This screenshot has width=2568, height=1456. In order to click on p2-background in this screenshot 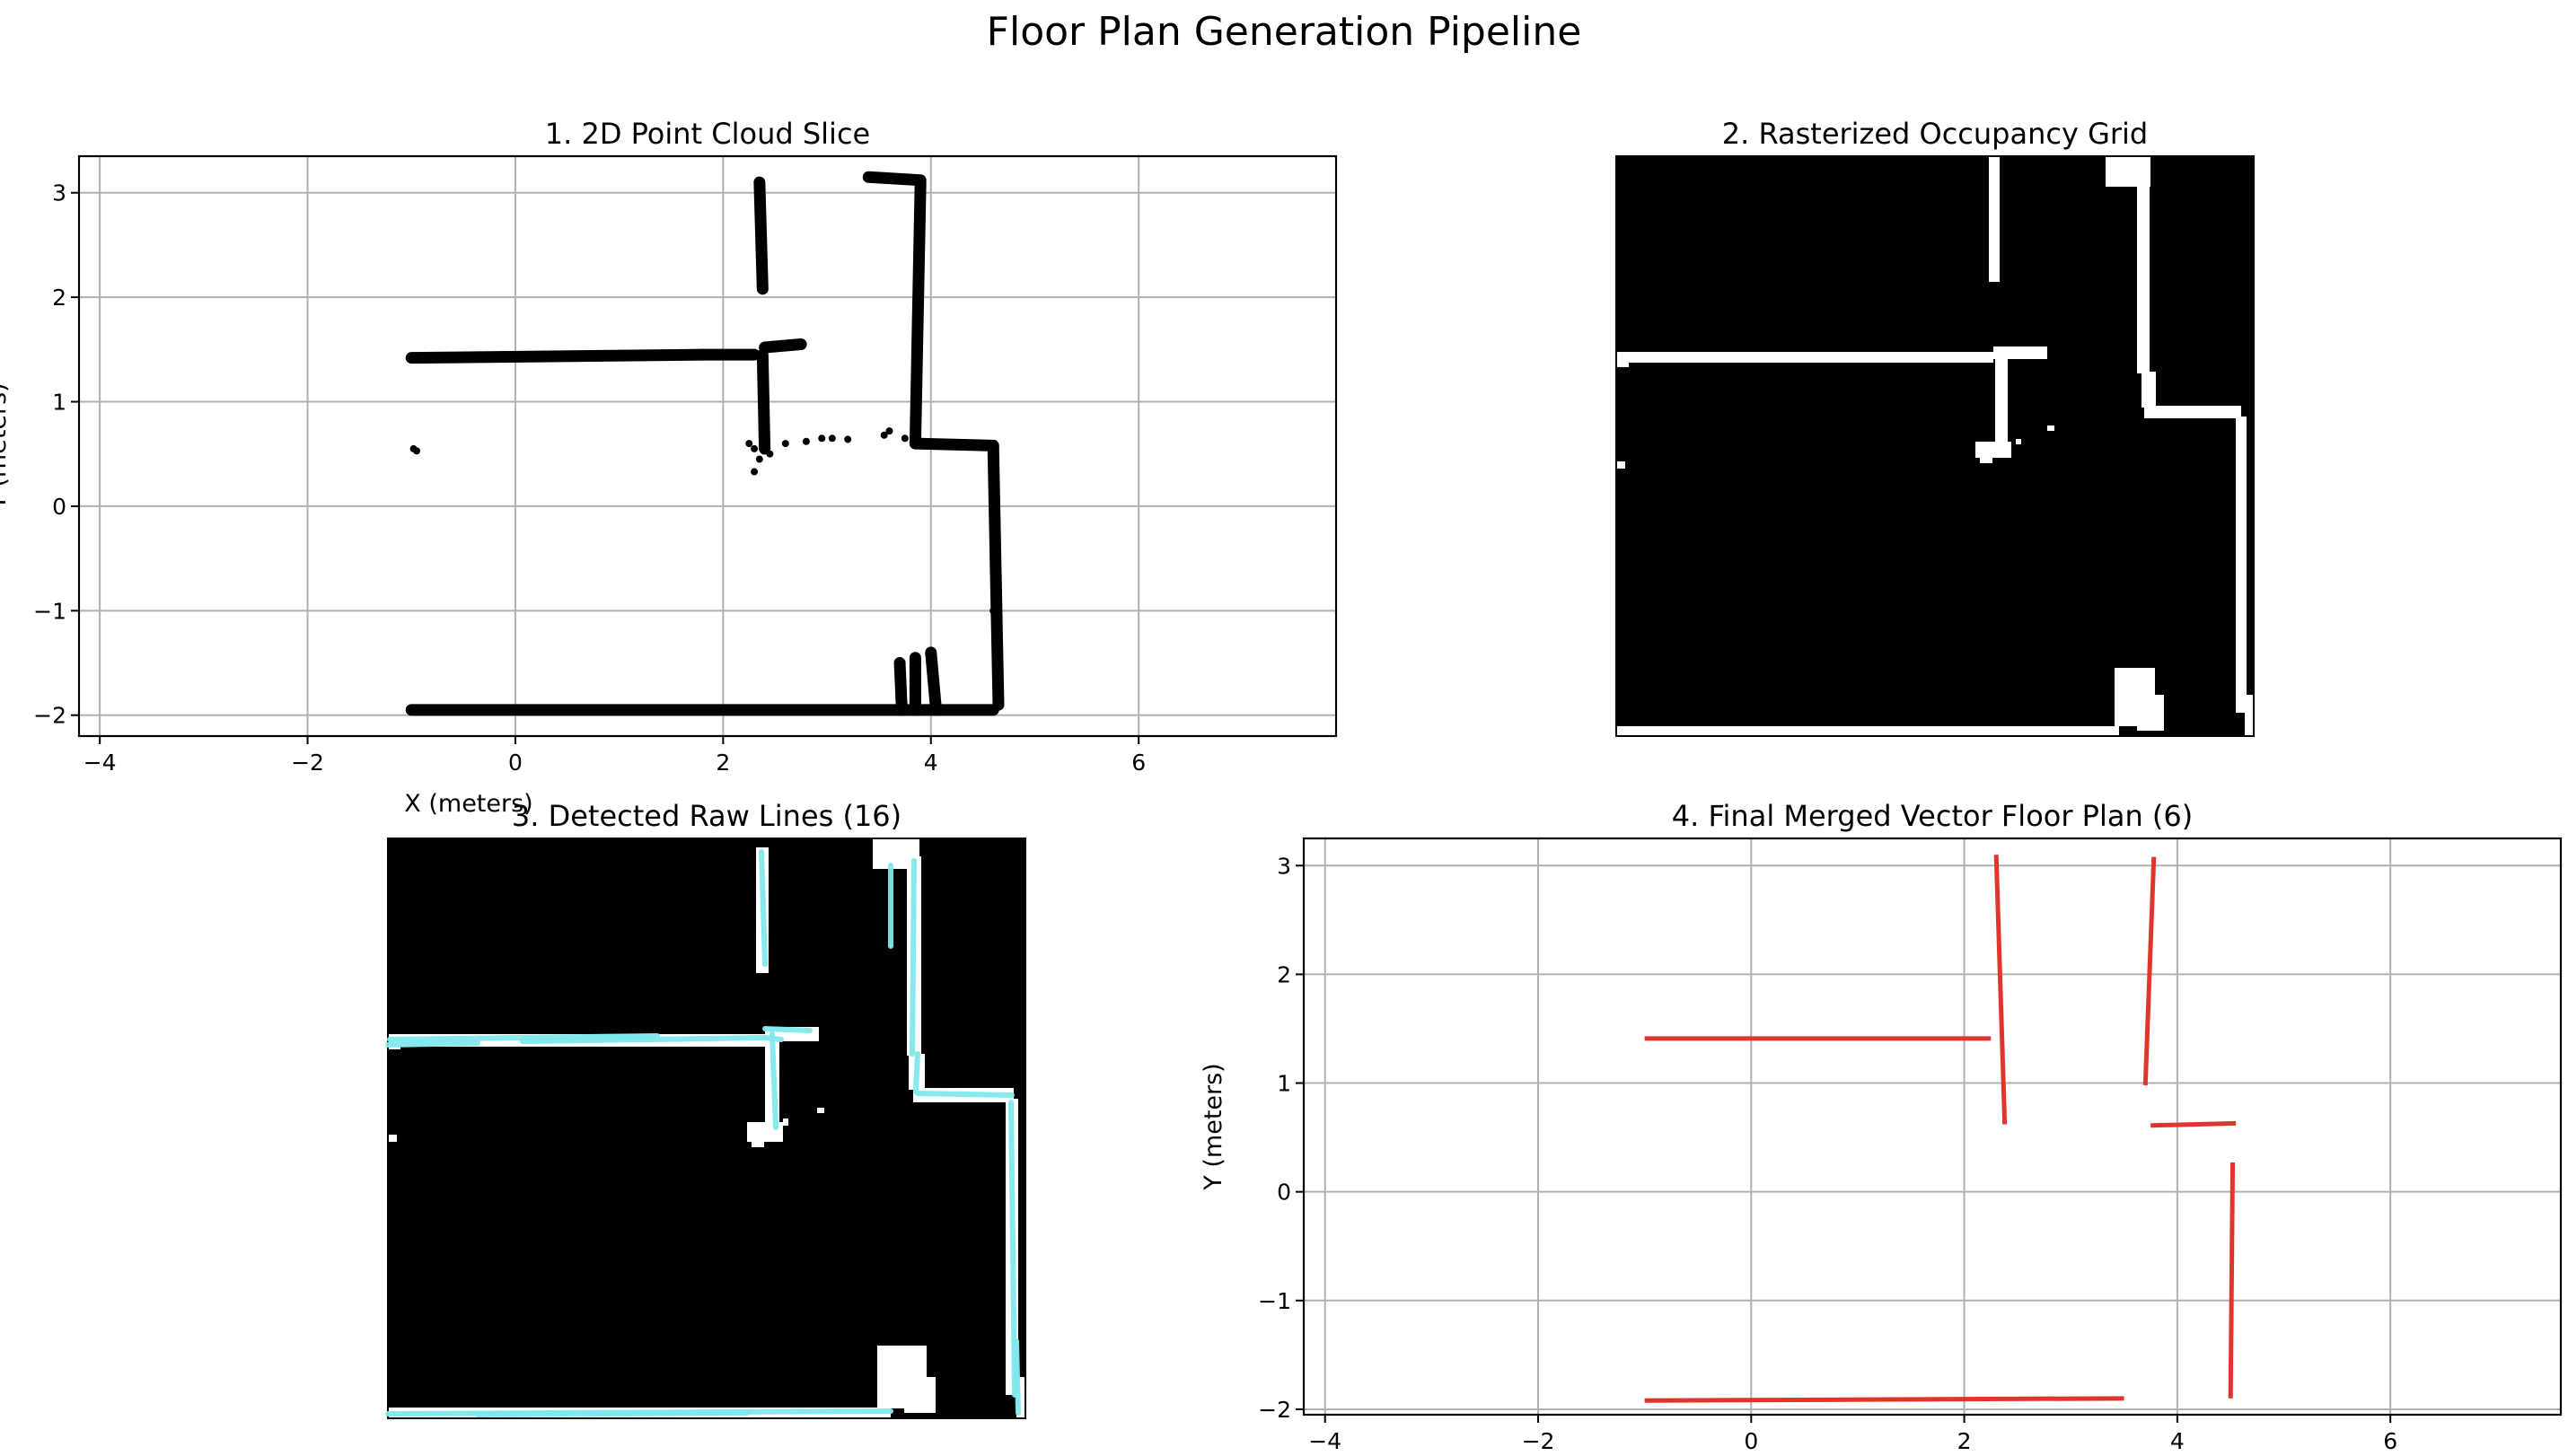, I will do `click(1935, 446)`.